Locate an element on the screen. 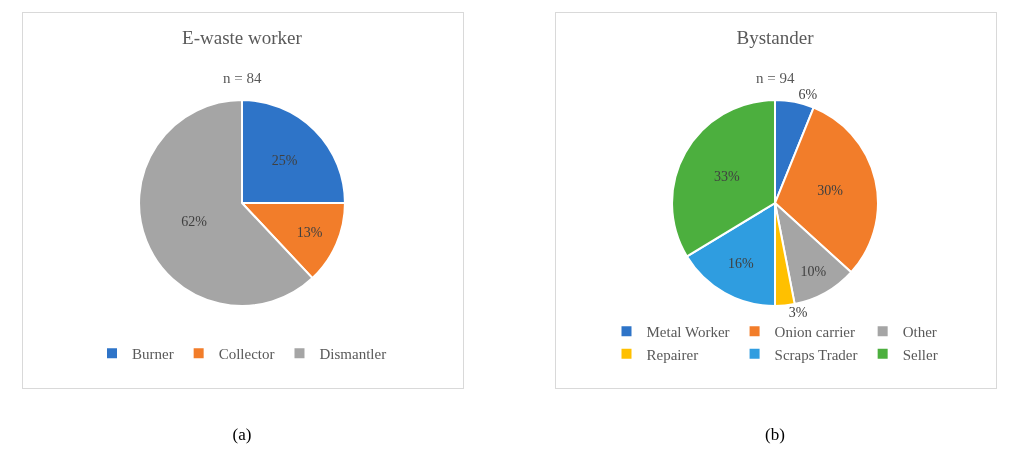  data-label: 30% is located at coordinates (830, 190).